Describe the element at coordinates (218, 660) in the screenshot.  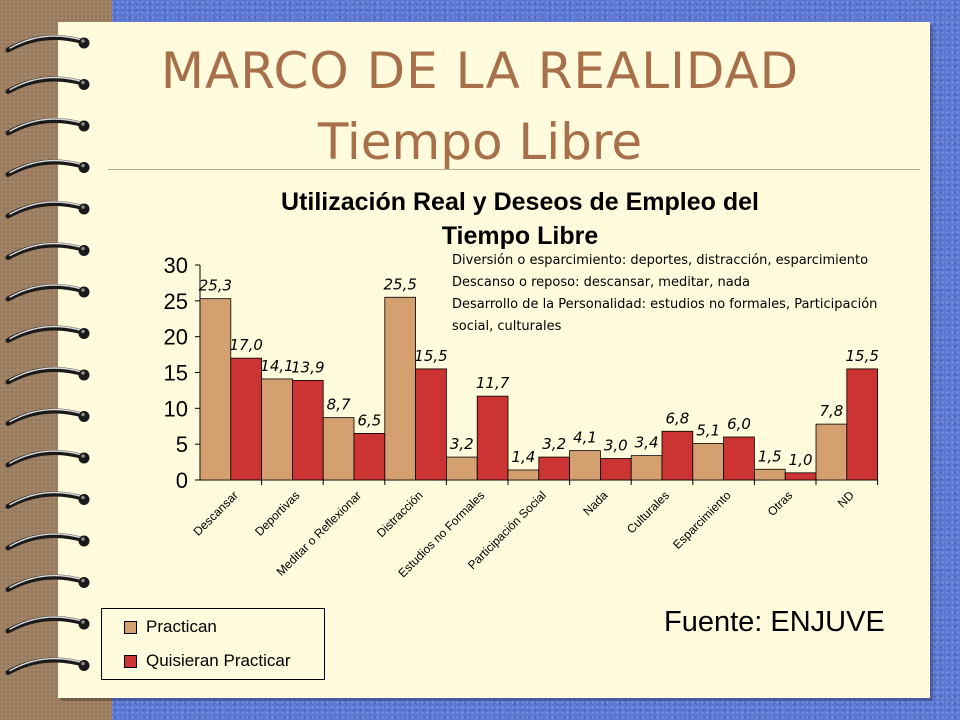
I see `legend-label: Quisieran Practicar` at that location.